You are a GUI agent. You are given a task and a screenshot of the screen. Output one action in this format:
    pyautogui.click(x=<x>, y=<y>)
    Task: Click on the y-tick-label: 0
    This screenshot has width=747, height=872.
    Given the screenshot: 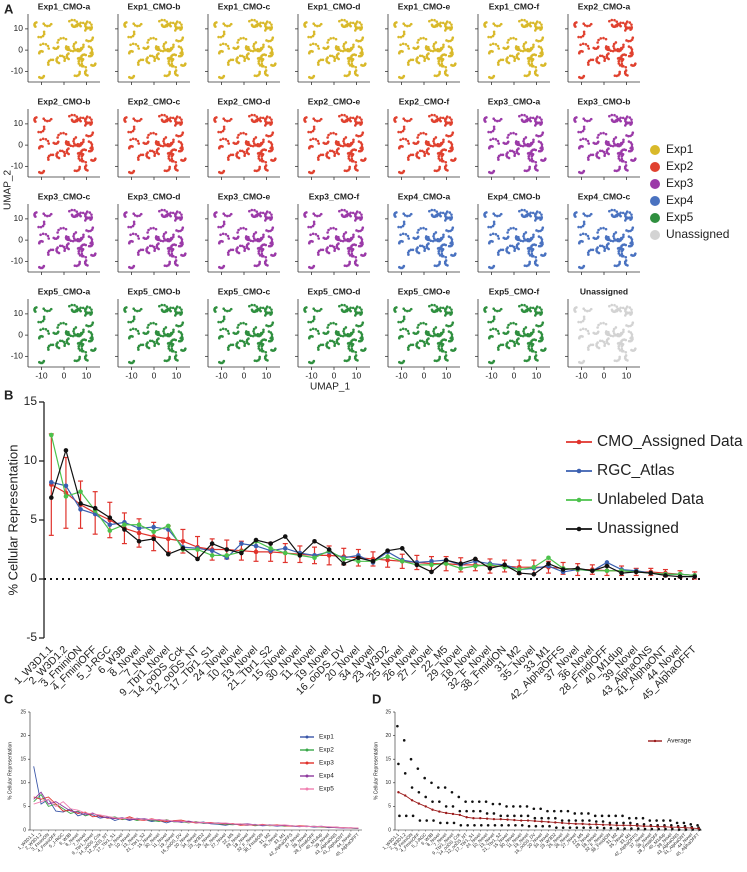 What is the action you would take?
    pyautogui.click(x=20, y=144)
    